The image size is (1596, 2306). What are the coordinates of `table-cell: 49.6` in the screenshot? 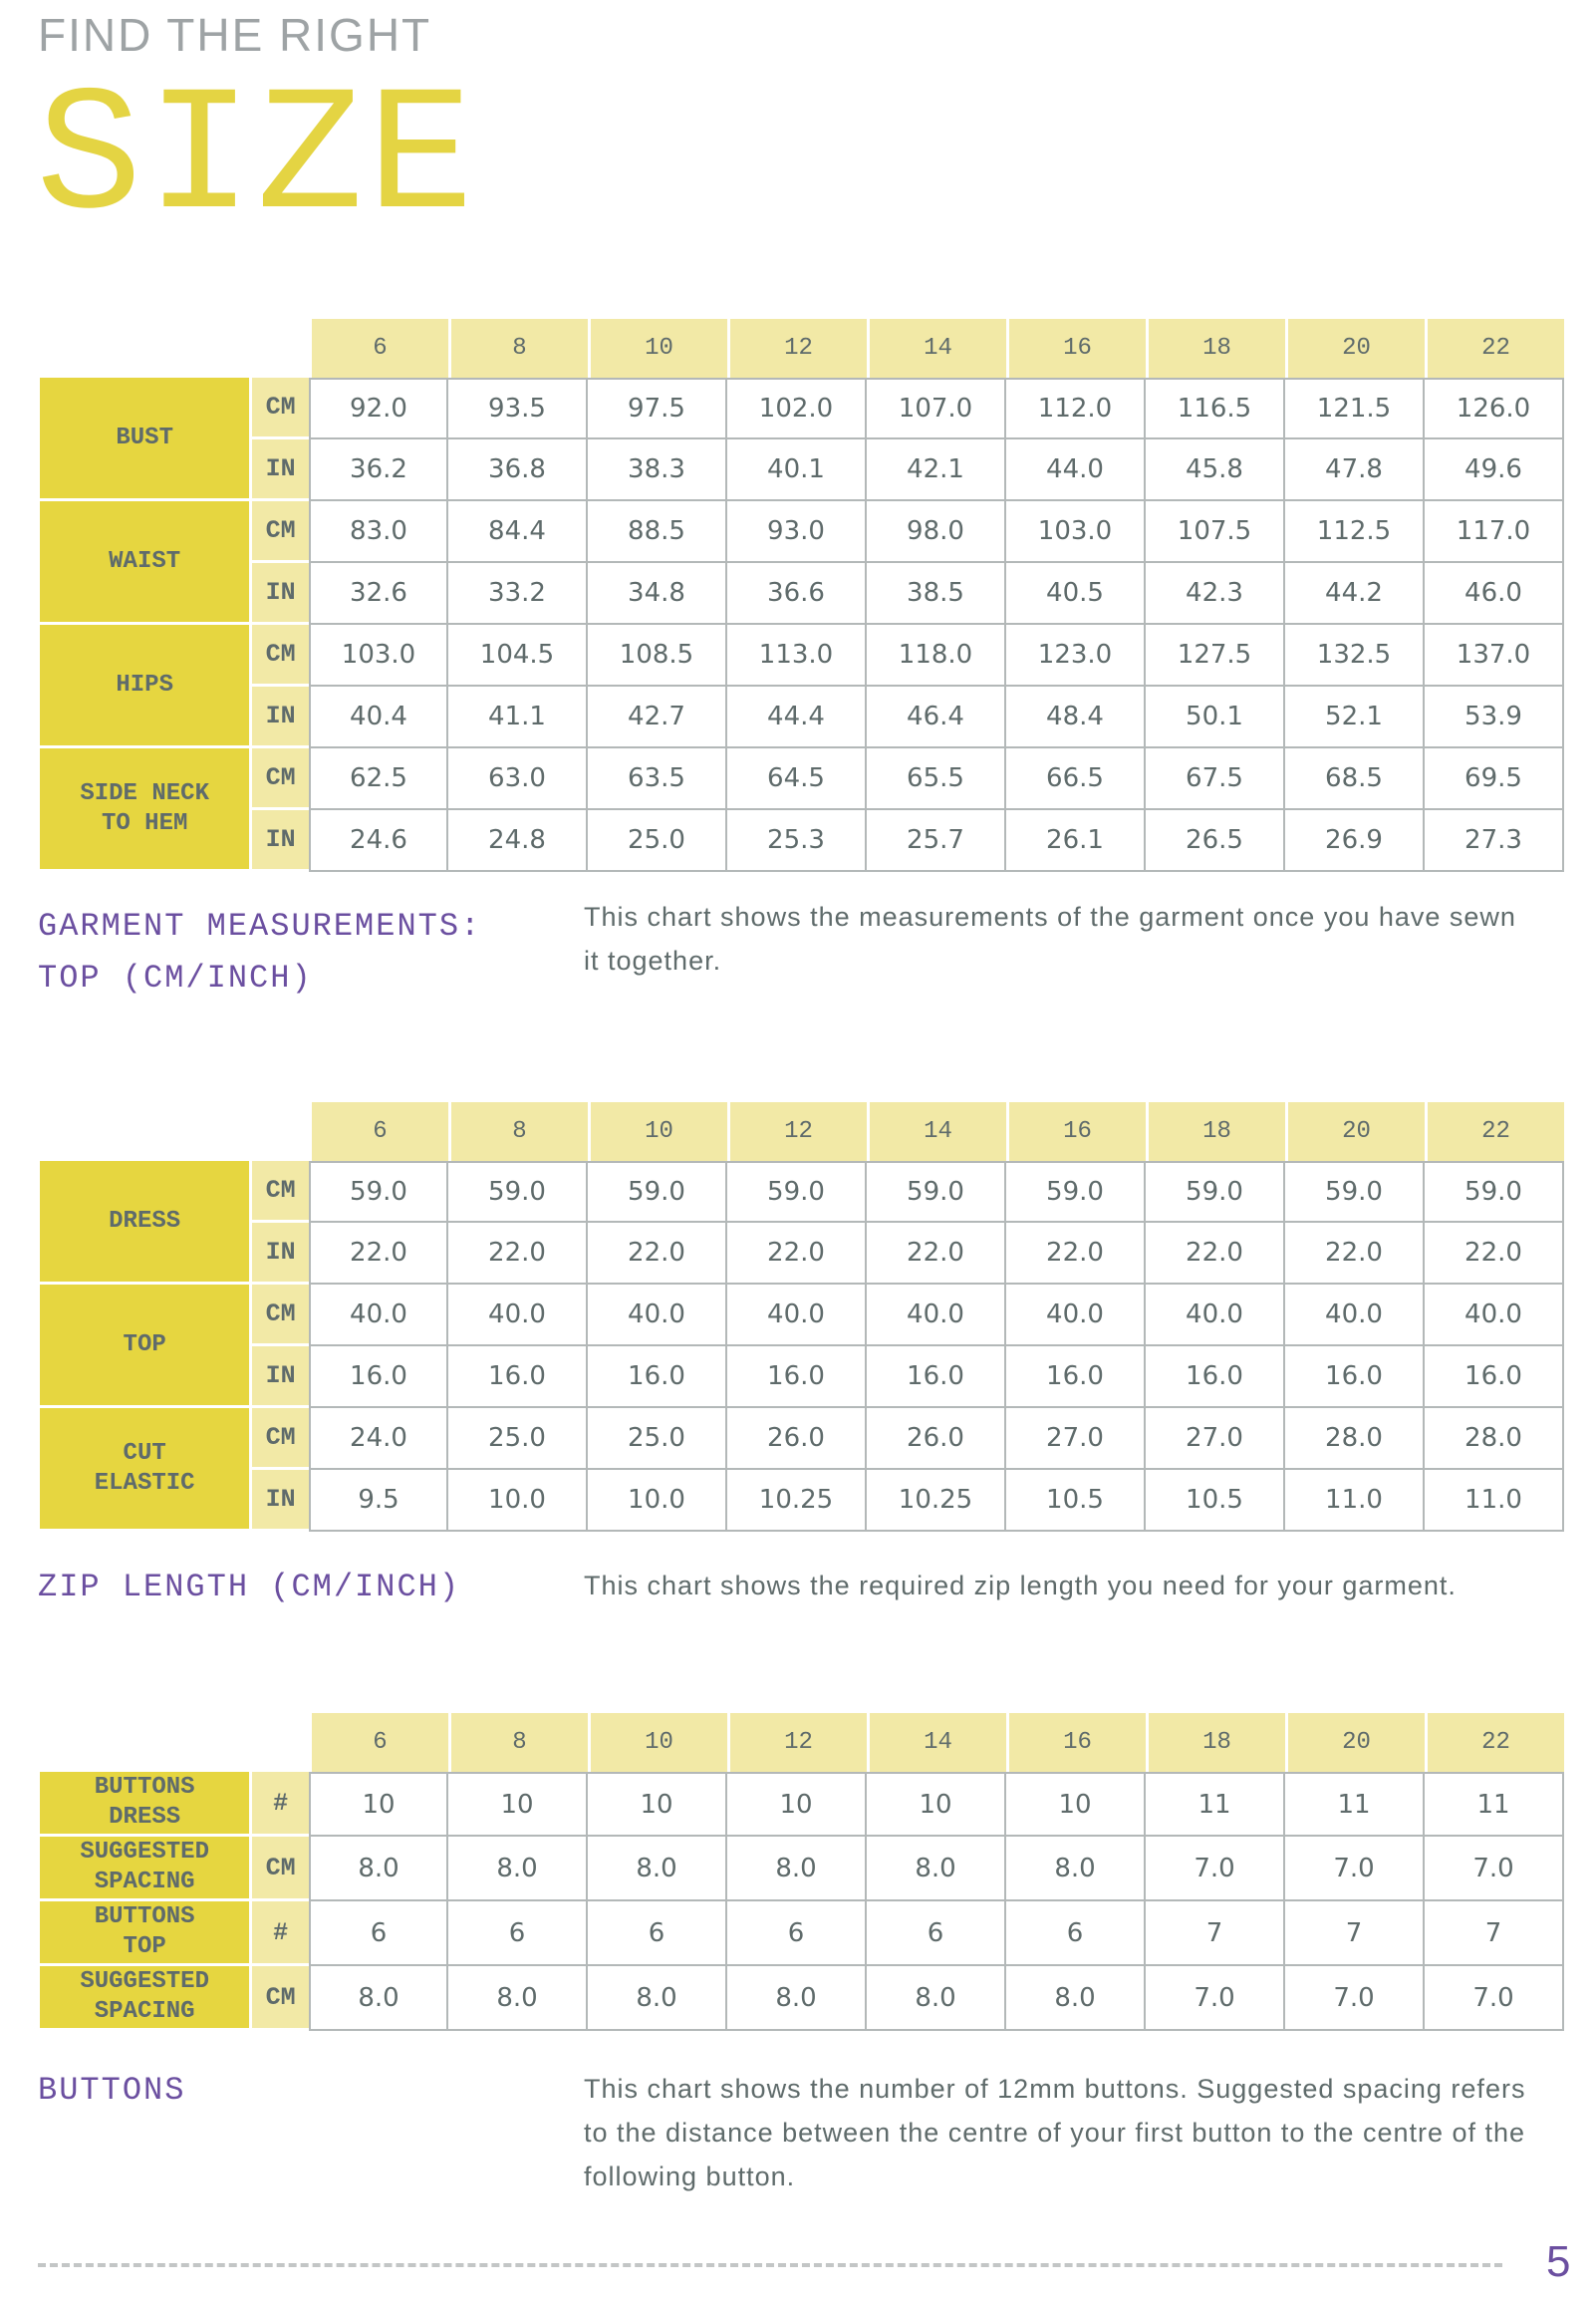 It's located at (1494, 470).